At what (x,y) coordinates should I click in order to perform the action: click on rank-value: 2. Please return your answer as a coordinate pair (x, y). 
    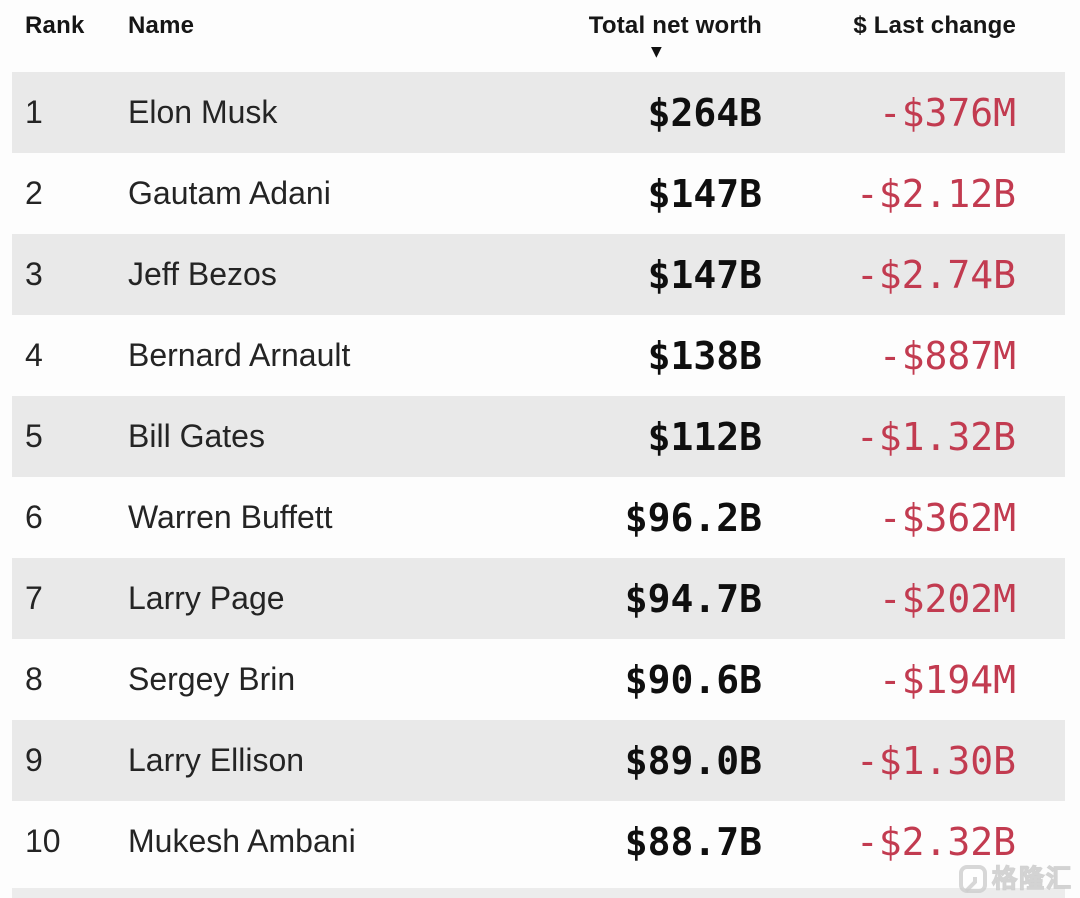
    Looking at the image, I should click on (34, 193).